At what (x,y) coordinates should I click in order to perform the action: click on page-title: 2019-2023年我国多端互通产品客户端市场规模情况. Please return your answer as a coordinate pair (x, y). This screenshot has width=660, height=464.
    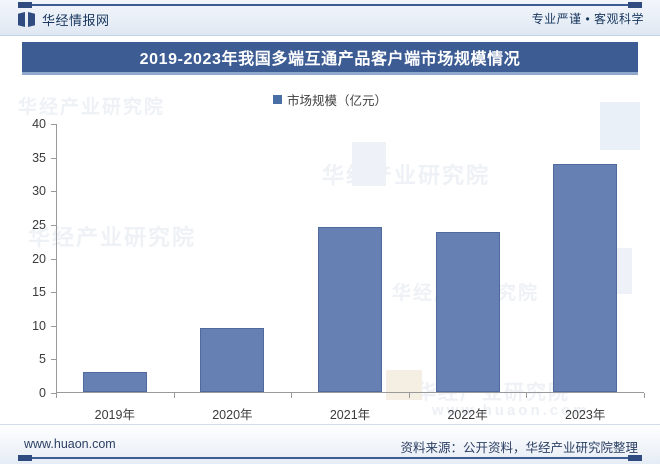
    Looking at the image, I should click on (330, 59).